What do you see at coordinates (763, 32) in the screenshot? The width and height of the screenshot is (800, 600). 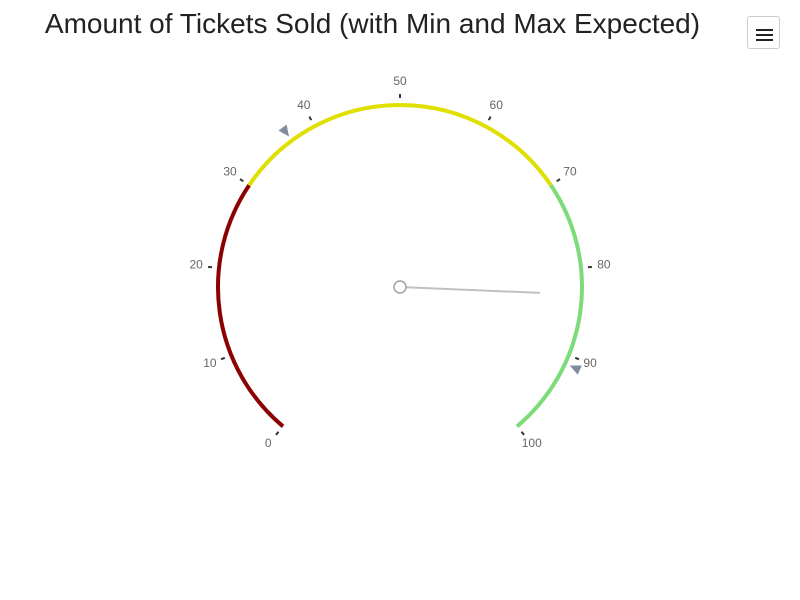 I see `hamburger-menu-button` at bounding box center [763, 32].